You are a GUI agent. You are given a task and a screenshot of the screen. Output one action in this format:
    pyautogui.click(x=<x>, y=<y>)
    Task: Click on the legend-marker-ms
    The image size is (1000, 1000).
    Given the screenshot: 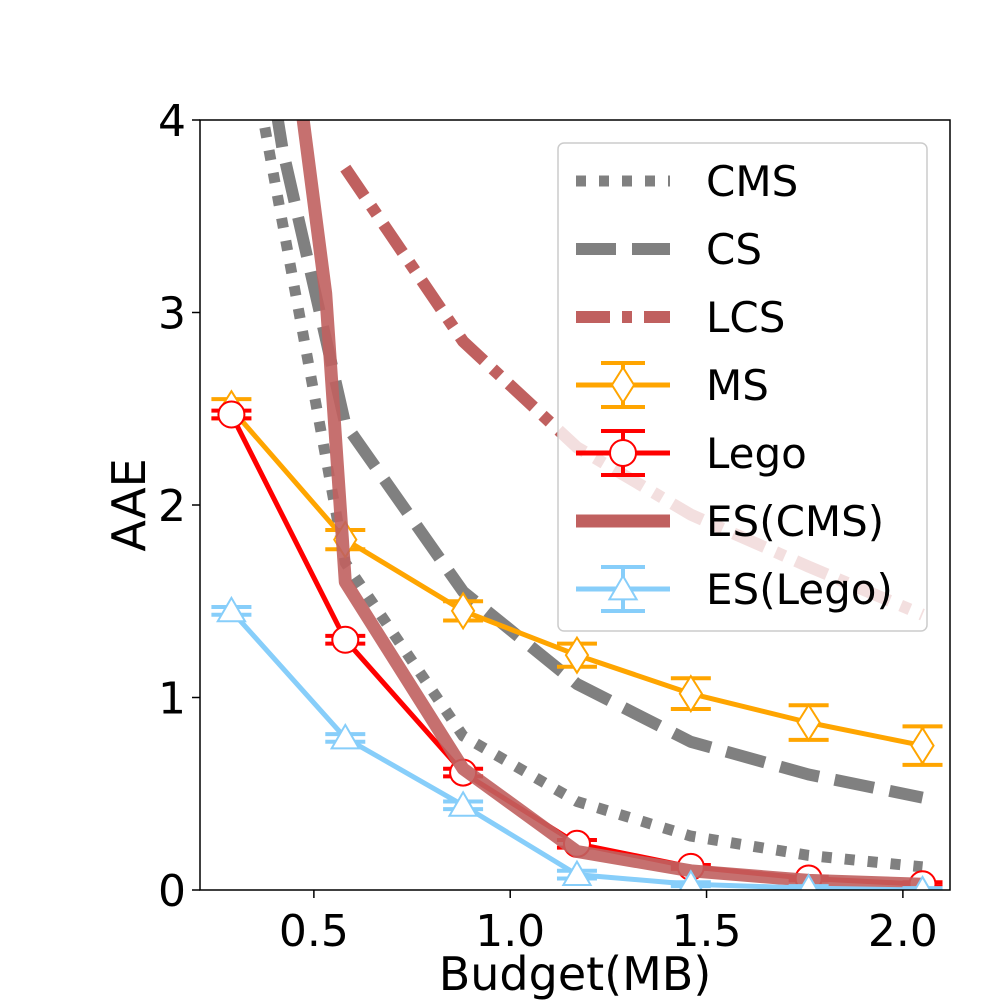 What is the action you would take?
    pyautogui.click(x=623, y=385)
    